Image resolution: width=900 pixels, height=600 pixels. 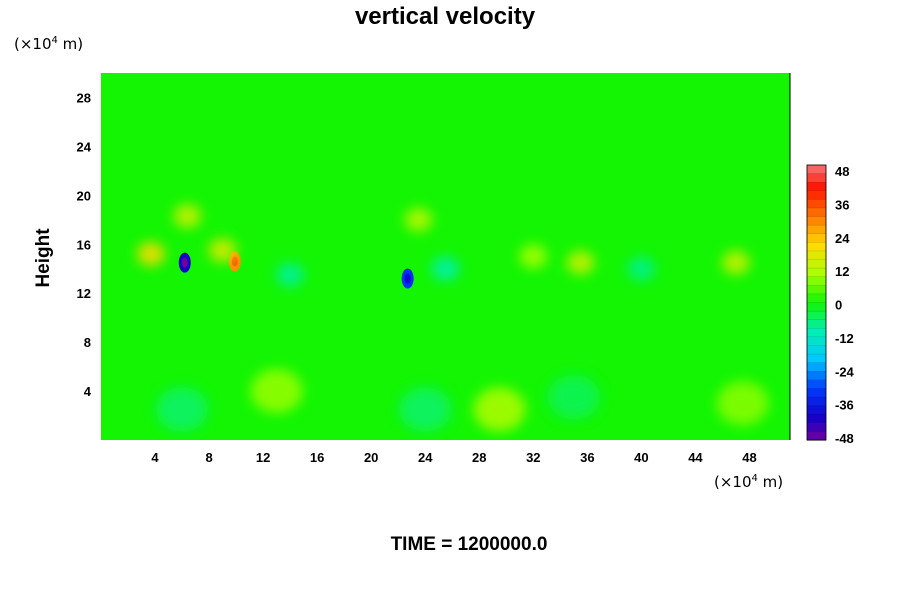 What do you see at coordinates (479, 457) in the screenshot?
I see `x-tick-label: 28` at bounding box center [479, 457].